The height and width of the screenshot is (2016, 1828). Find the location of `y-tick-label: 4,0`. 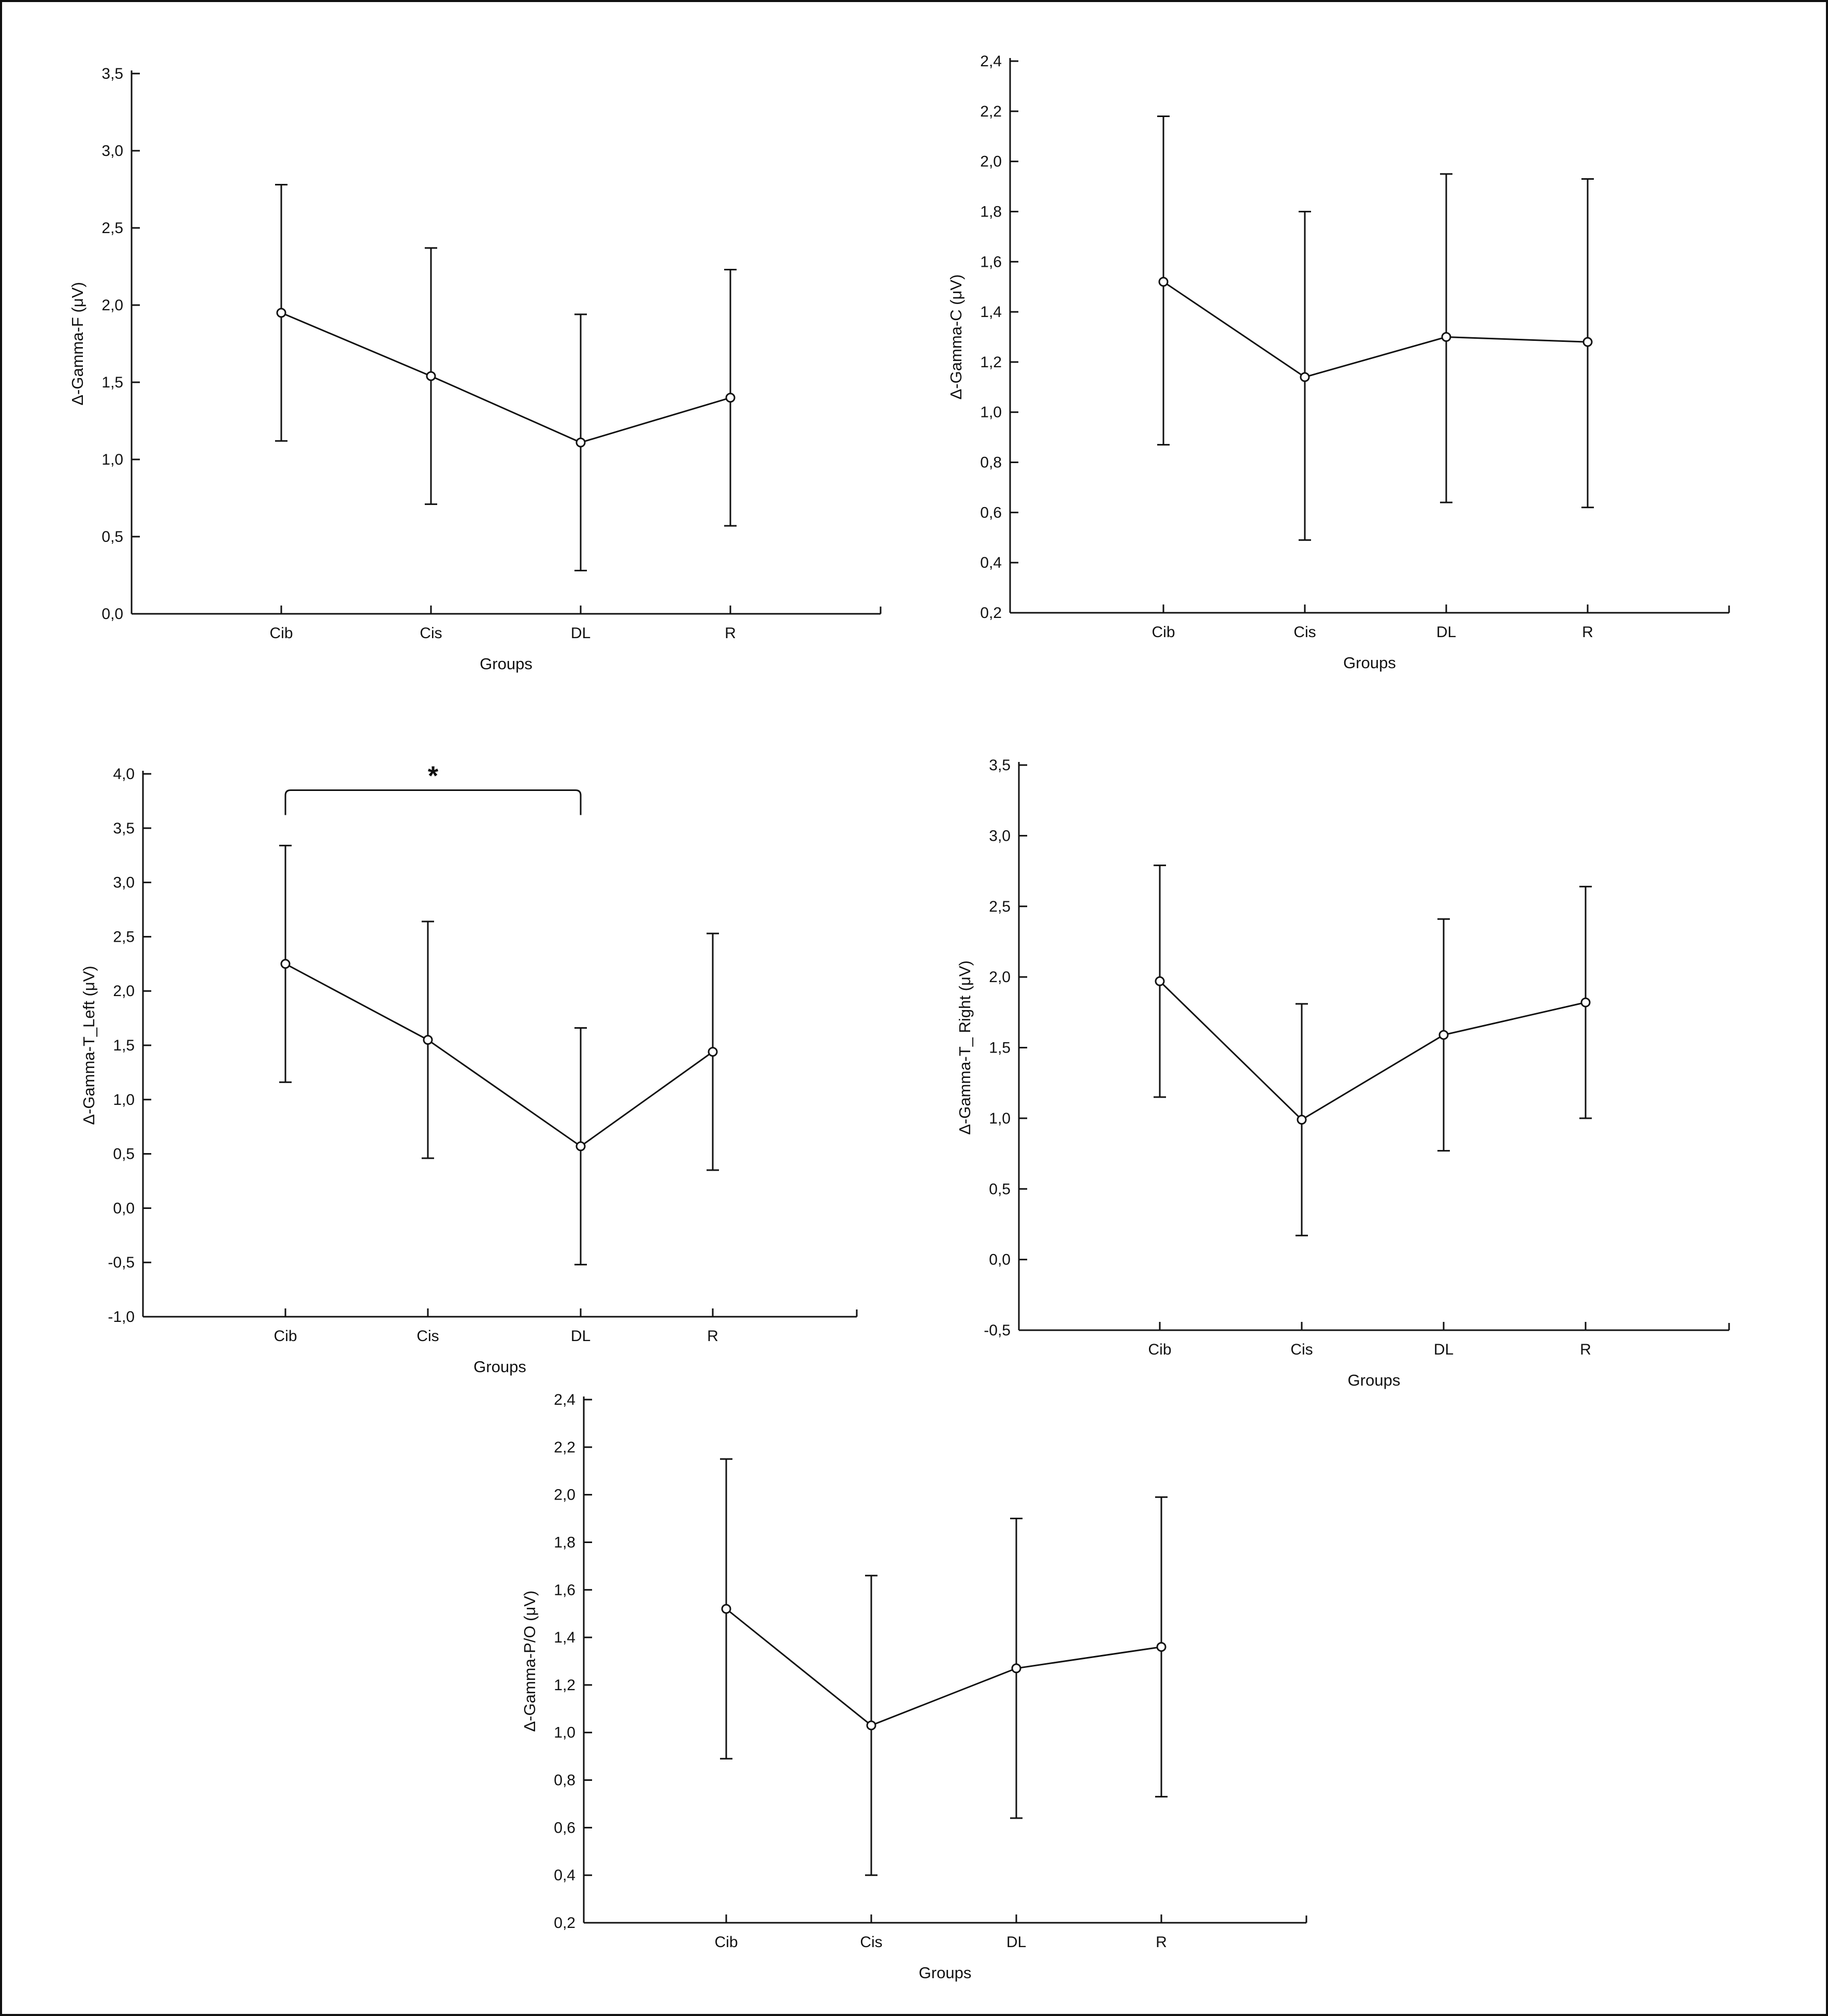

y-tick-label: 4,0 is located at coordinates (124, 774).